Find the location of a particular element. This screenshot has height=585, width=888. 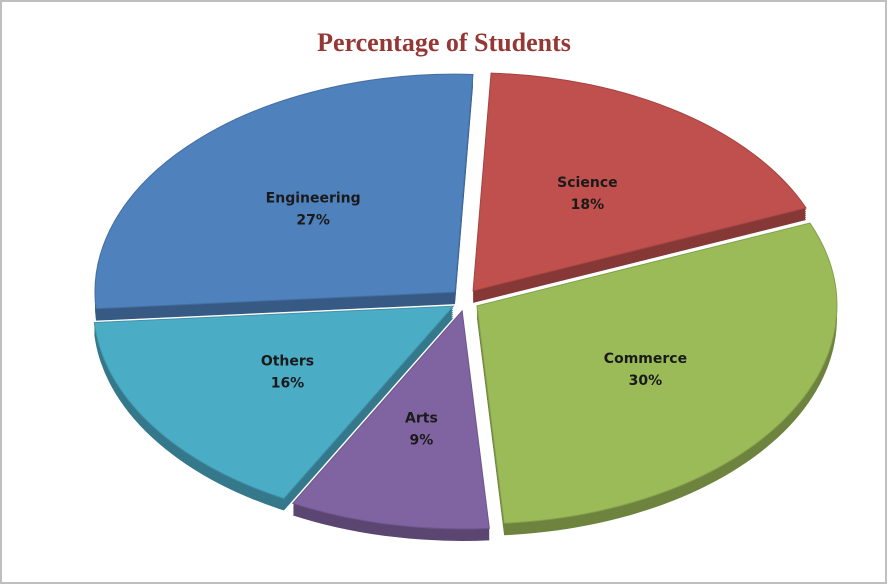

slice-value-label: 16% is located at coordinates (288, 384).